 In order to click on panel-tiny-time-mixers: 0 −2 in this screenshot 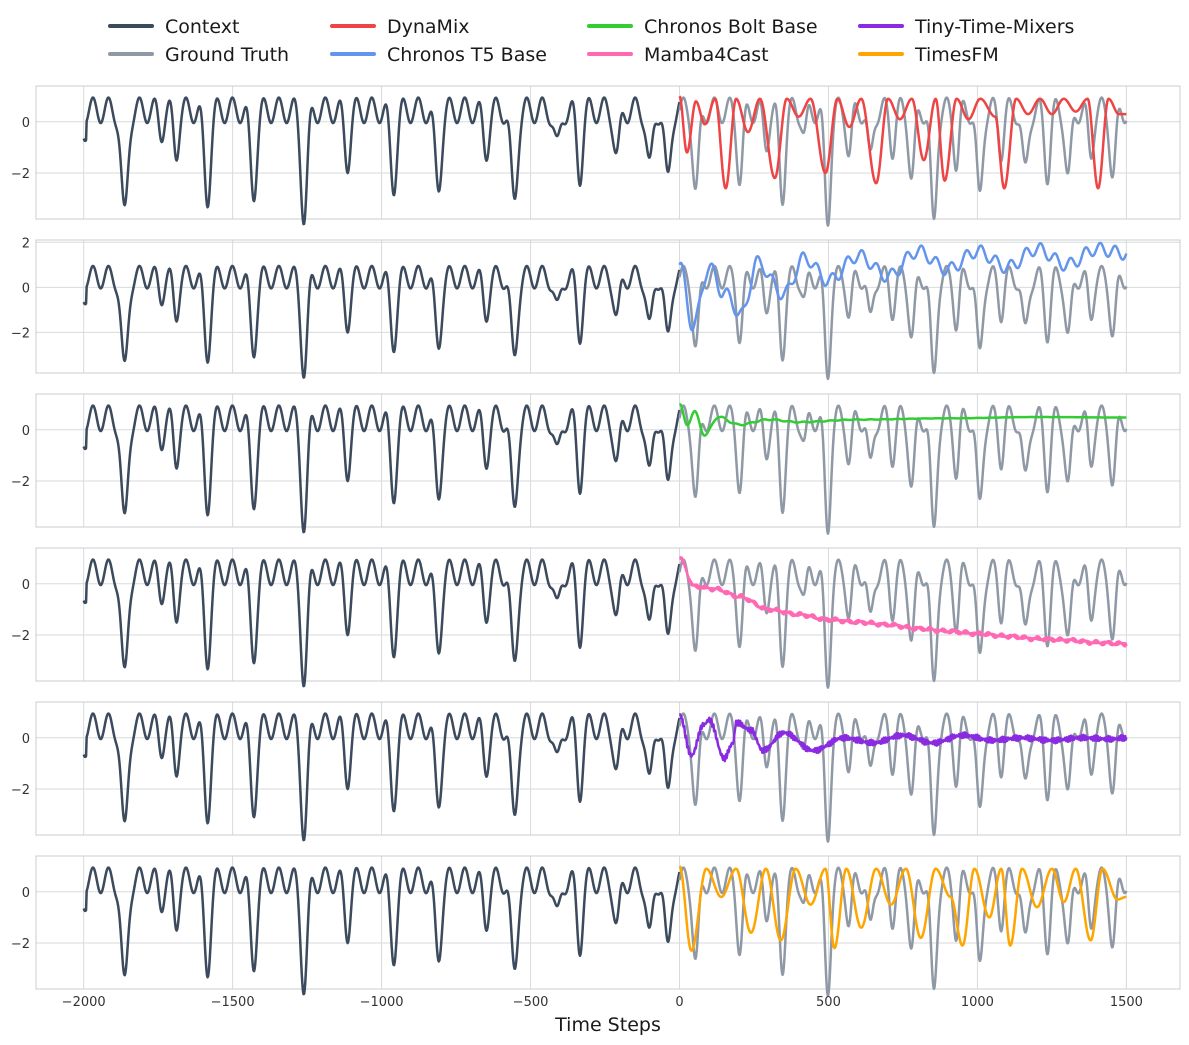, I will do `click(596, 772)`.